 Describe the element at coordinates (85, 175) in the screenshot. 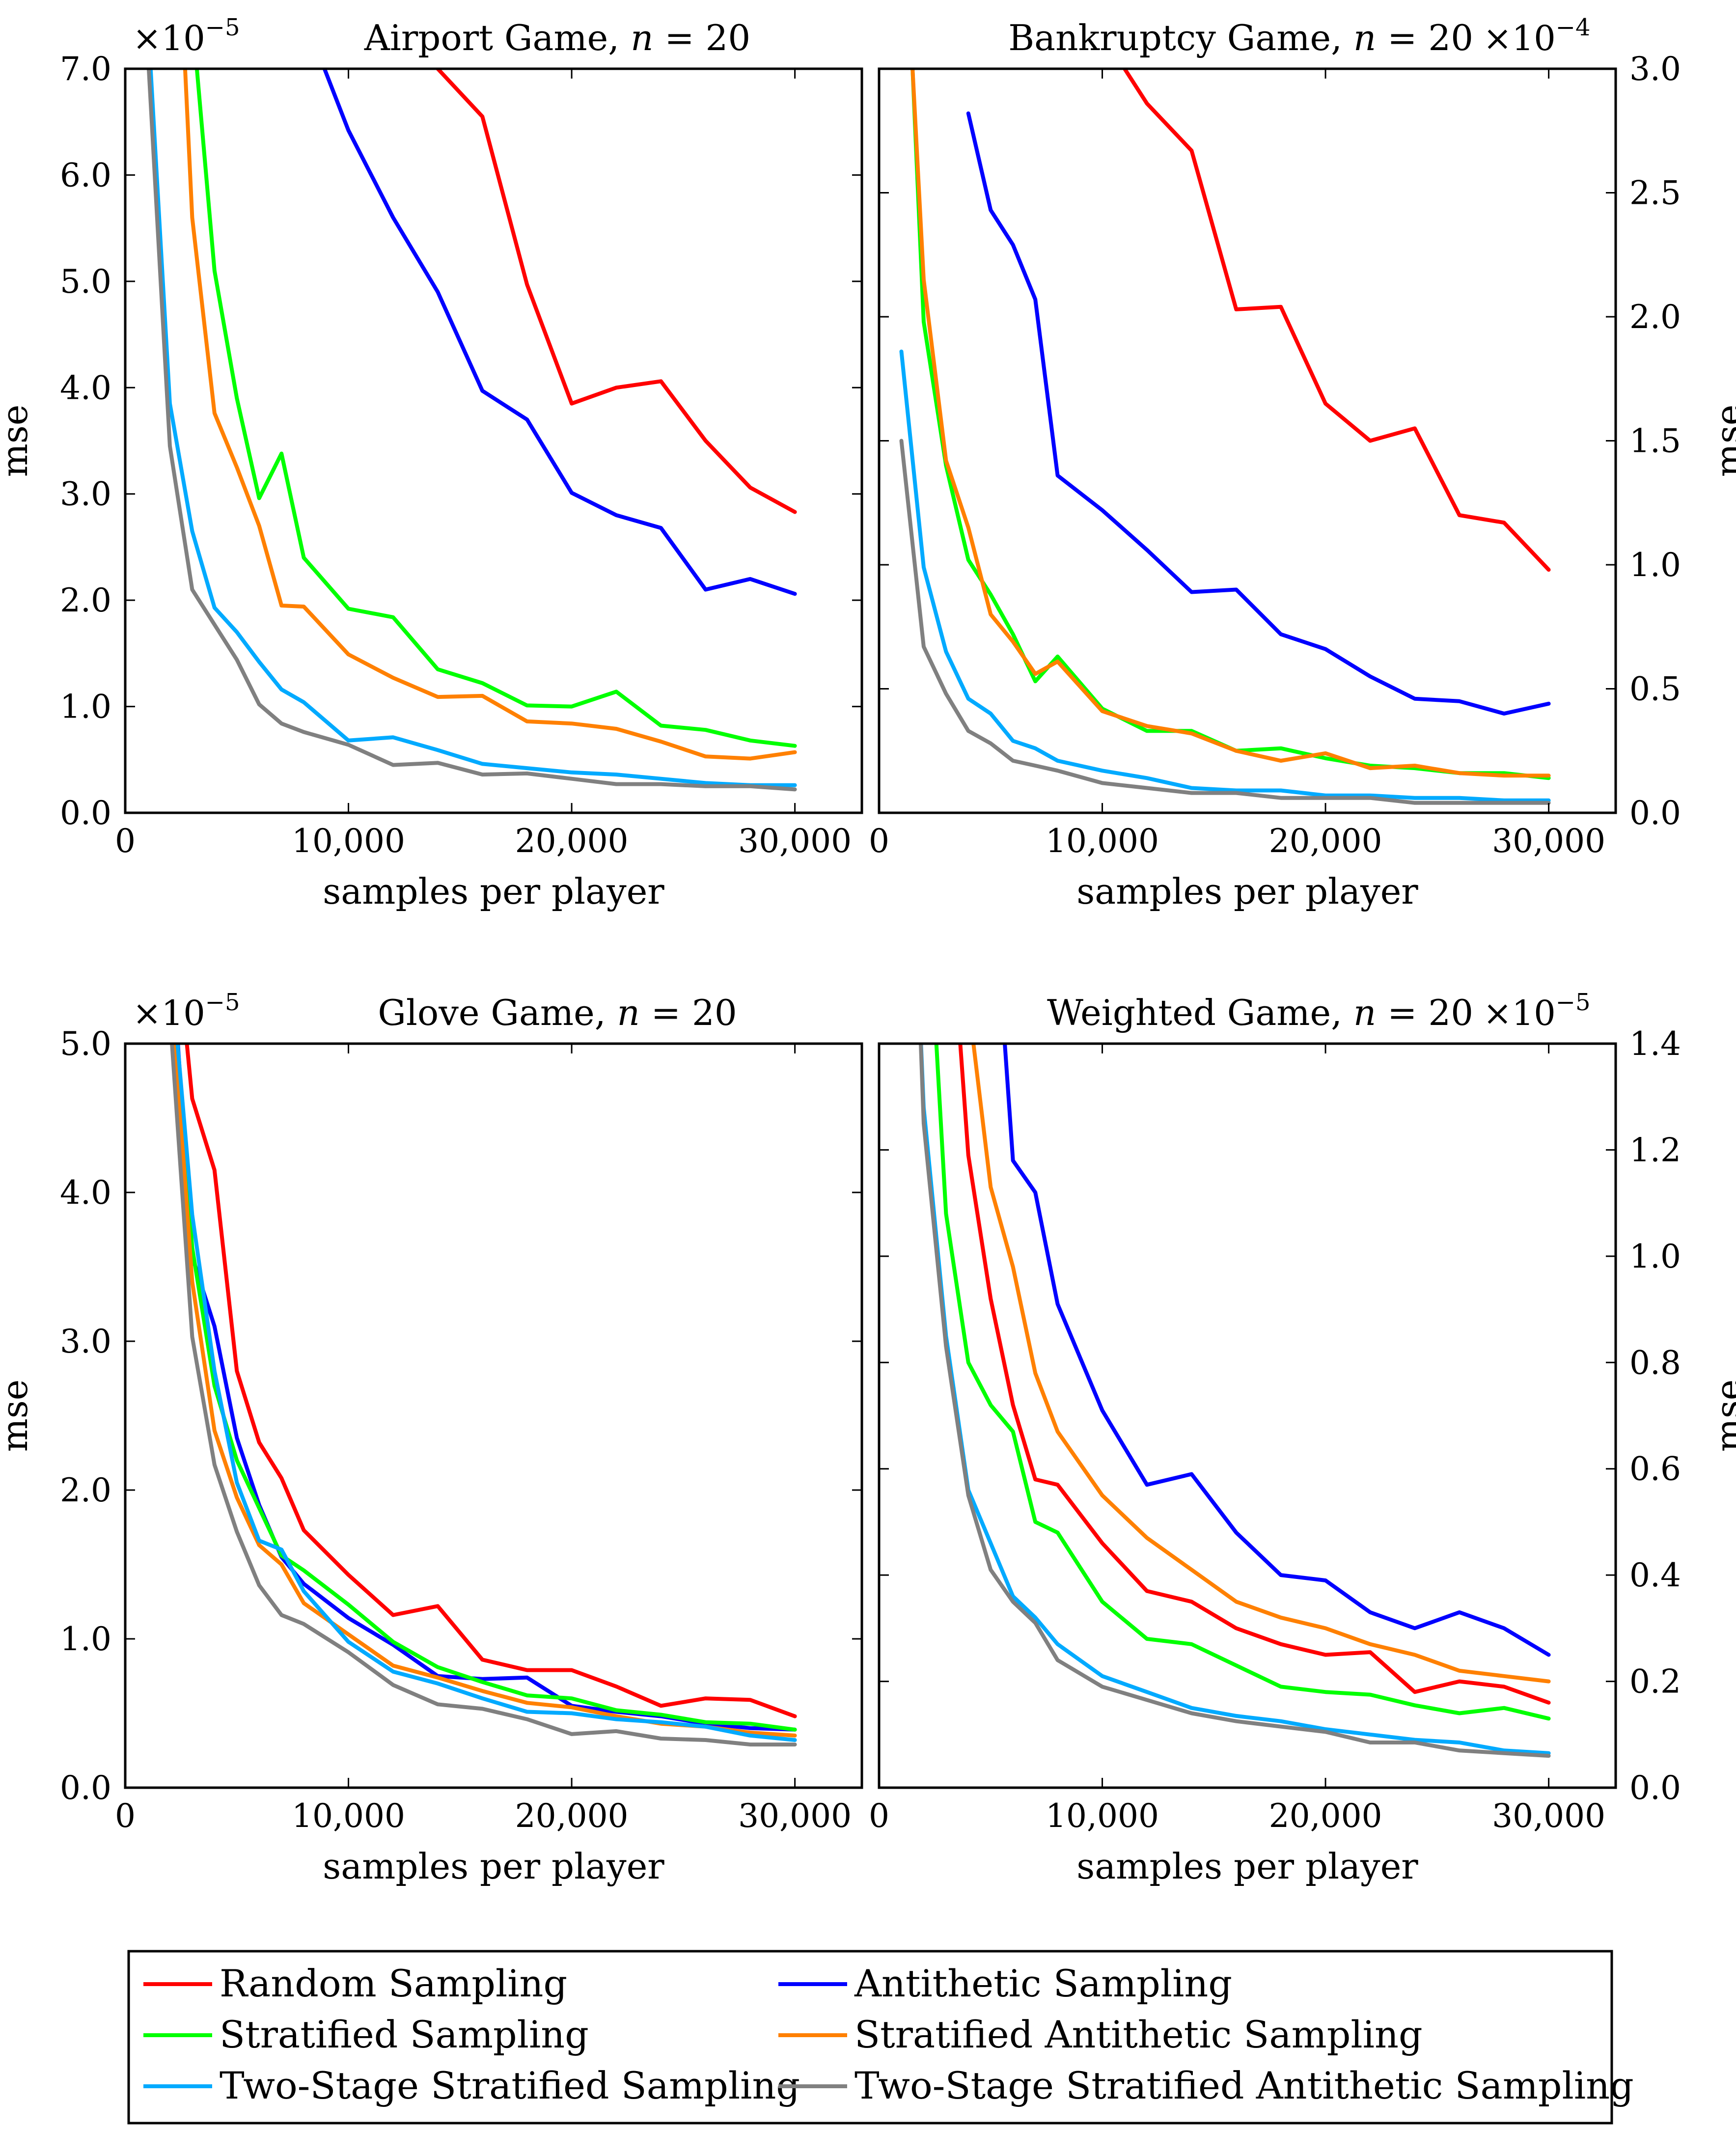

I see `y-tick-label: 6.0` at that location.